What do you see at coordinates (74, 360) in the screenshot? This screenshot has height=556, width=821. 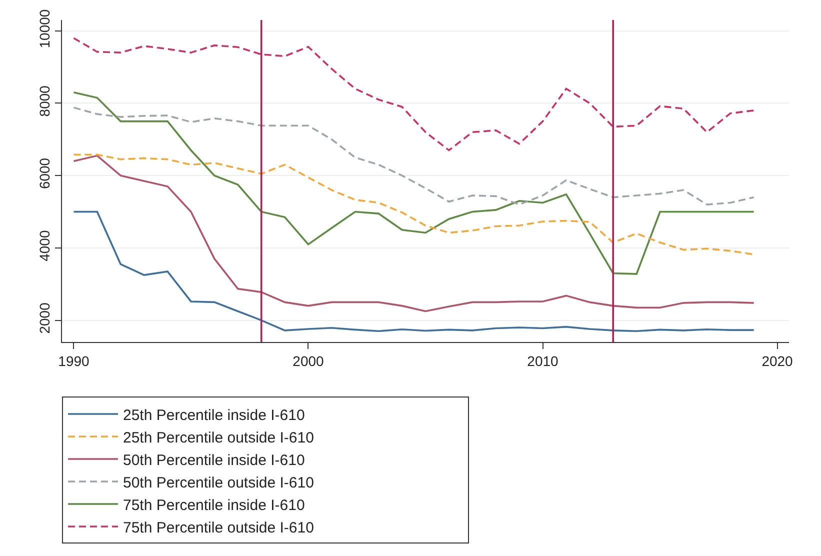 I see `x-tick-label: 1990` at bounding box center [74, 360].